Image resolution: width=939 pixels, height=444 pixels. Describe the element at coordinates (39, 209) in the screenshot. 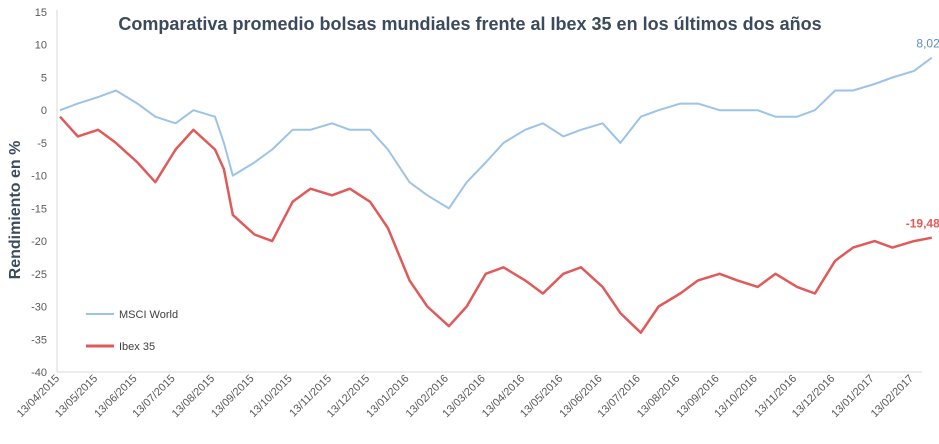

I see `y-tick-label: -15` at that location.